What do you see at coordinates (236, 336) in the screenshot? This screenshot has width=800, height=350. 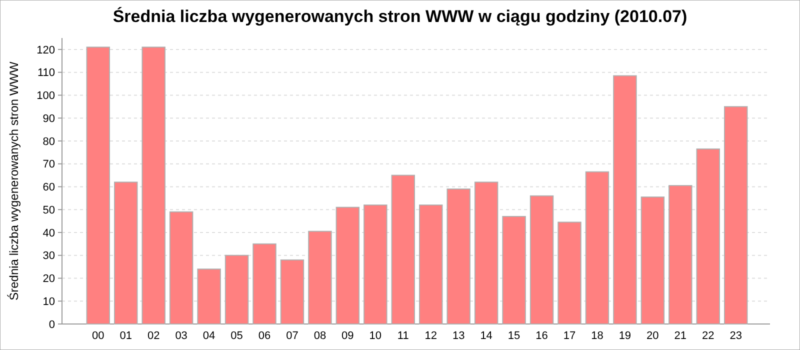 I see `x-tick-label: 05` at bounding box center [236, 336].